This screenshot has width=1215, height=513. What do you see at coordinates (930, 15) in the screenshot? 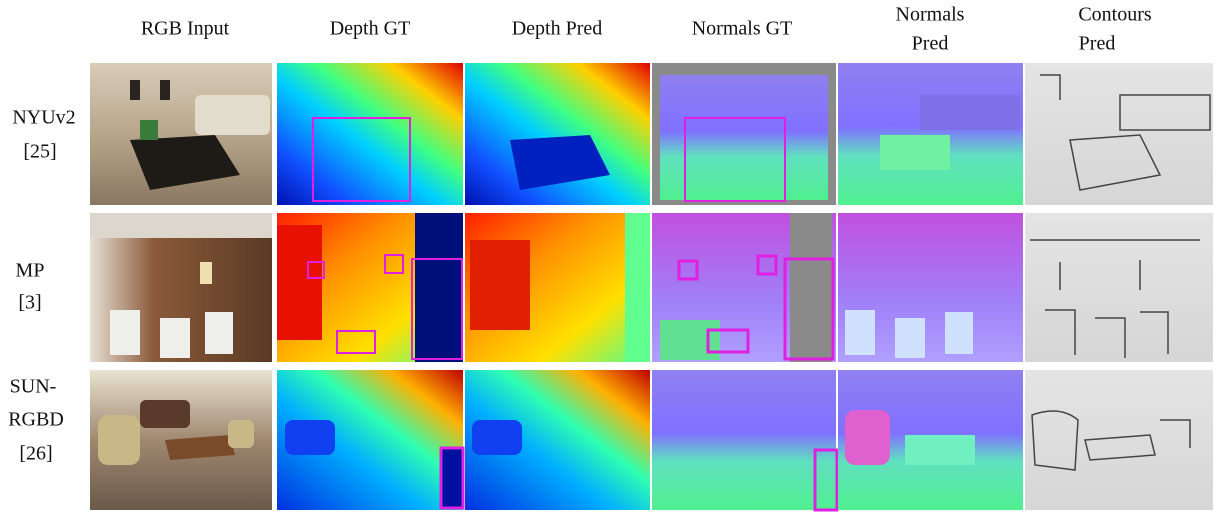
I see `column-header: Normals` at bounding box center [930, 15].